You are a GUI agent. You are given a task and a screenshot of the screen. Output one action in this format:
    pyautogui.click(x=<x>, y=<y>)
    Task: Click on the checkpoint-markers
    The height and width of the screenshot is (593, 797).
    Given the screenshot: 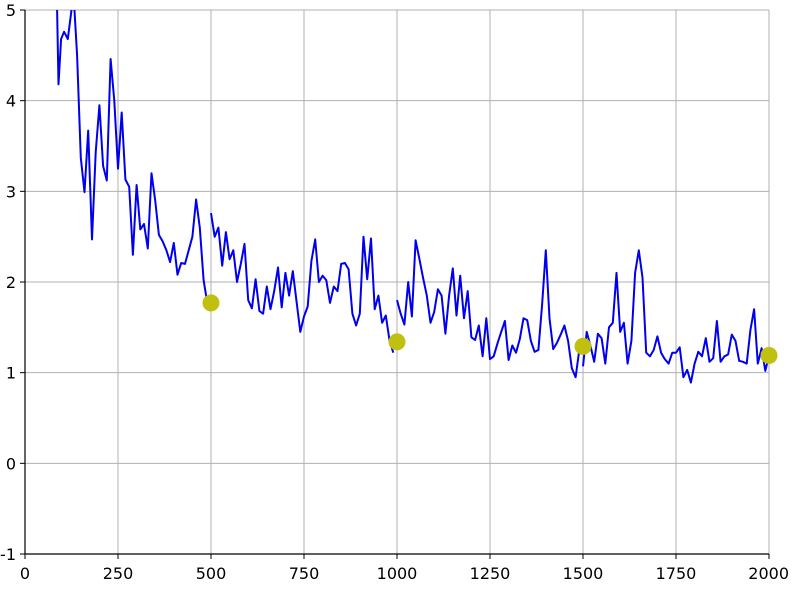 What is the action you would take?
    pyautogui.click(x=490, y=329)
    